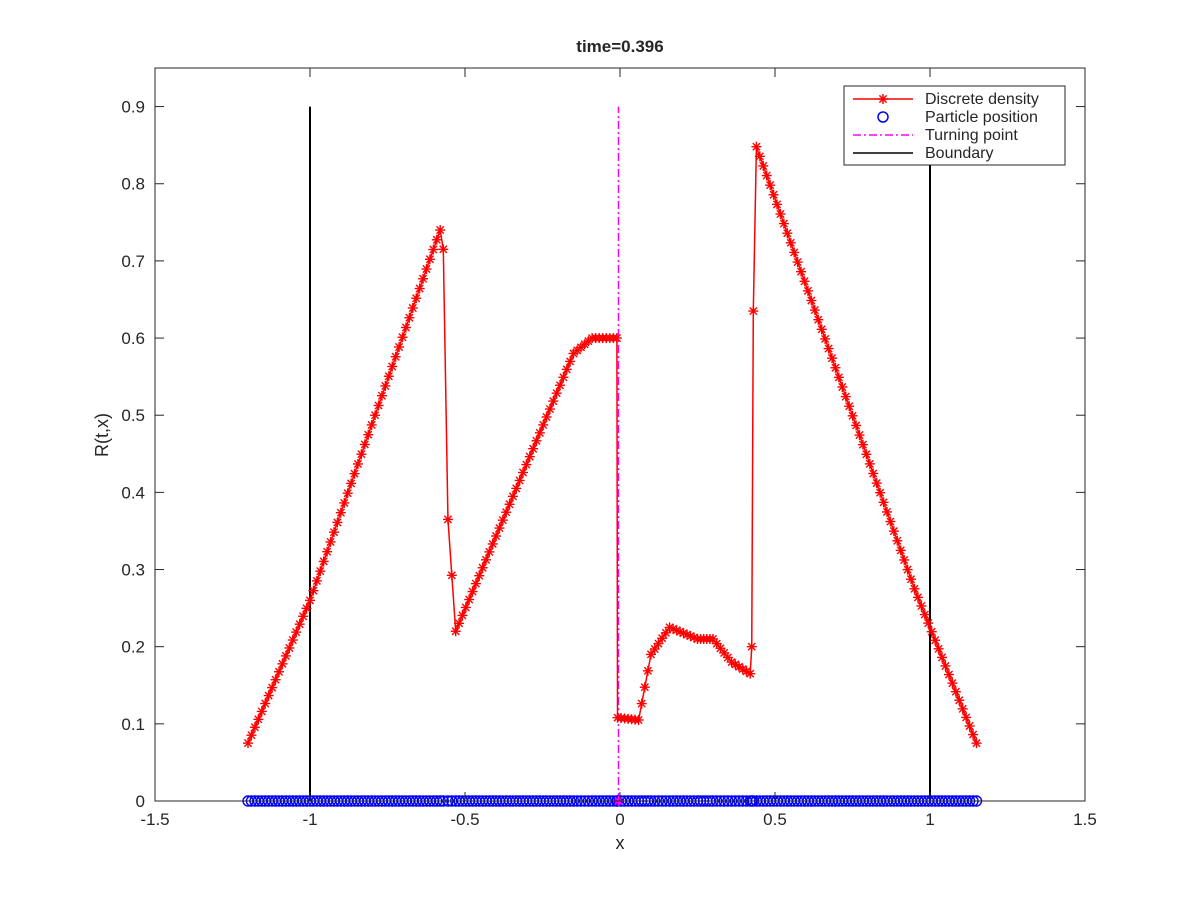 This screenshot has height=900, width=1200. Describe the element at coordinates (154, 819) in the screenshot. I see `x-tick-label: -1.5` at that location.